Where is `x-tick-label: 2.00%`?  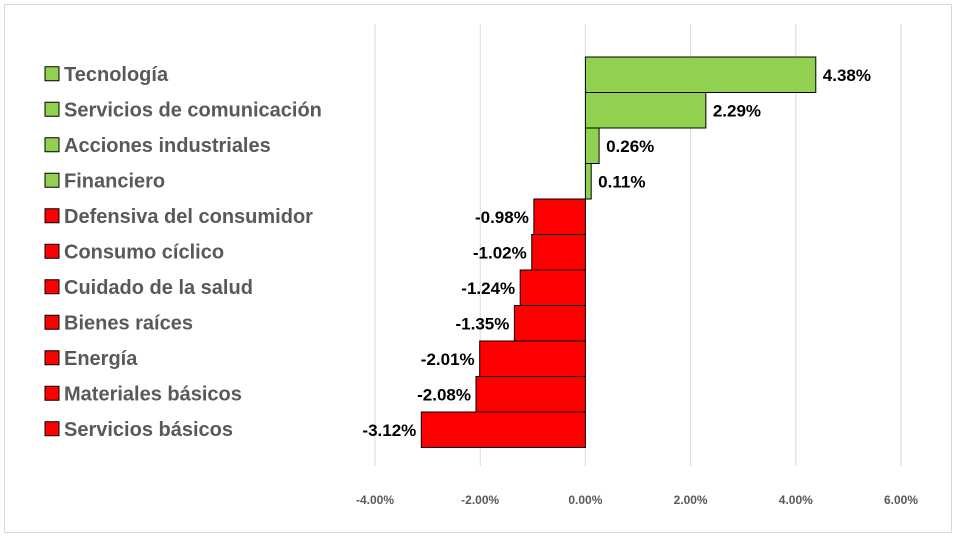 x-tick-label: 2.00% is located at coordinates (691, 500).